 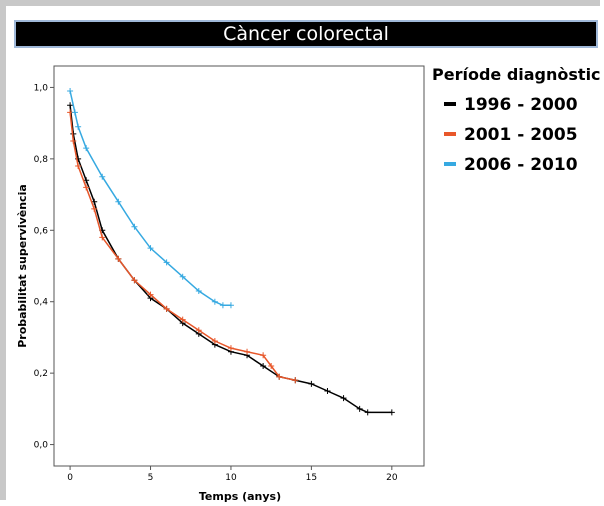 I want to click on x-tick-label: 10, so click(x=231, y=478).